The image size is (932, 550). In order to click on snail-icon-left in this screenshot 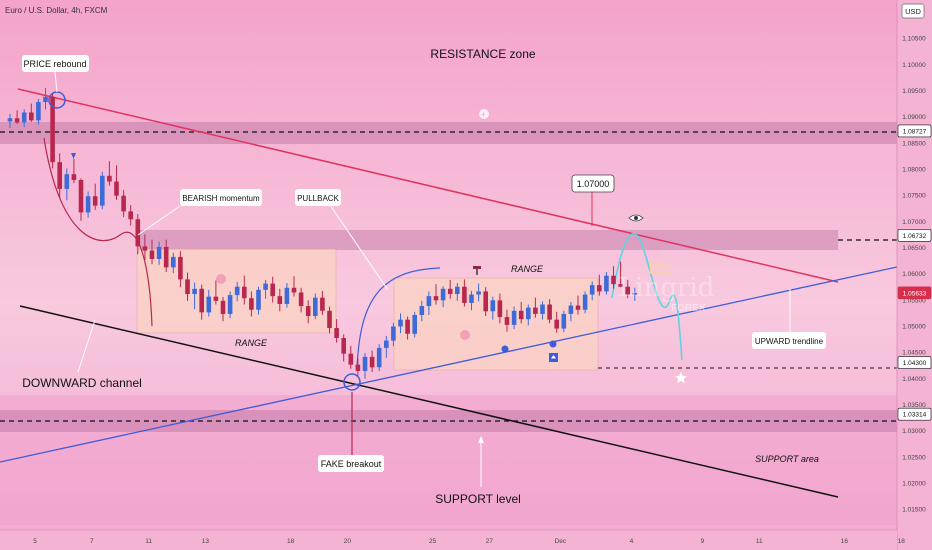, I will do `click(221, 279)`.